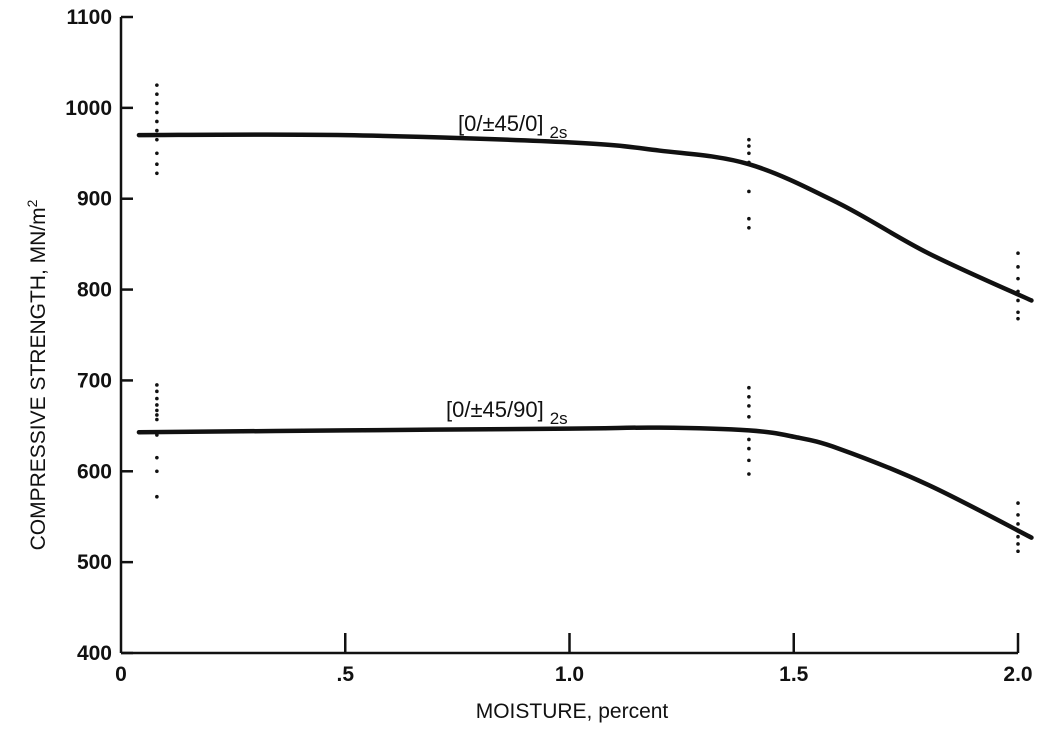  Describe the element at coordinates (89, 17) in the screenshot. I see `y-tick-label: 1100` at that location.